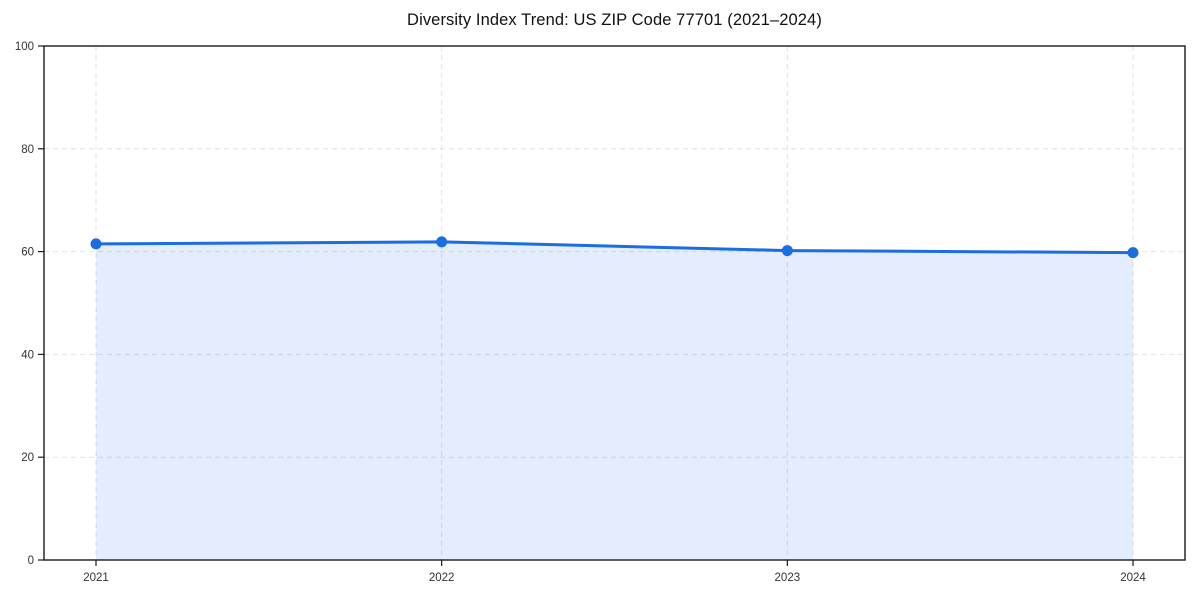  What do you see at coordinates (787, 251) in the screenshot?
I see `data-point-2023` at bounding box center [787, 251].